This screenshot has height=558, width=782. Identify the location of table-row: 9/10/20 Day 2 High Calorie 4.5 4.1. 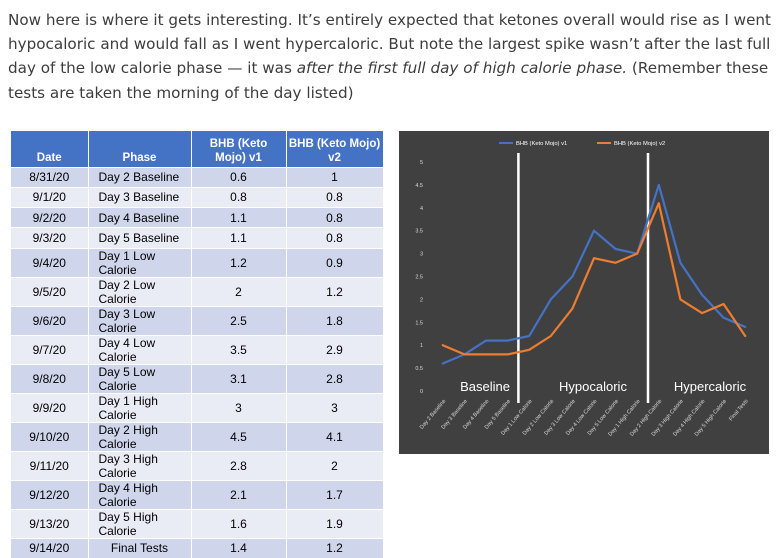
(197, 436).